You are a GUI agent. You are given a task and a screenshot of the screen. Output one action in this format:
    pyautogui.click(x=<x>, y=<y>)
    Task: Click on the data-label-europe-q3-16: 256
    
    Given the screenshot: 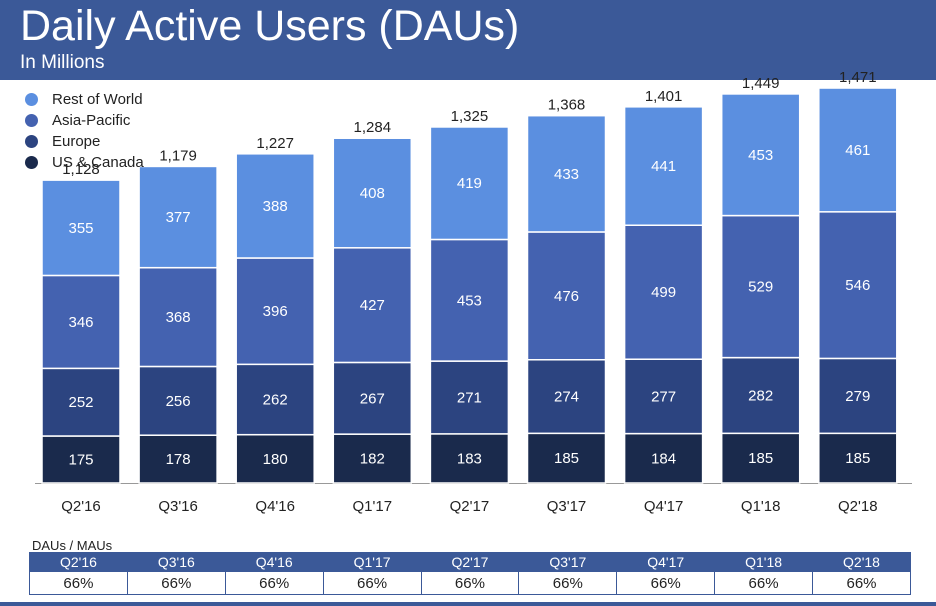 What is the action you would take?
    pyautogui.click(x=178, y=401)
    